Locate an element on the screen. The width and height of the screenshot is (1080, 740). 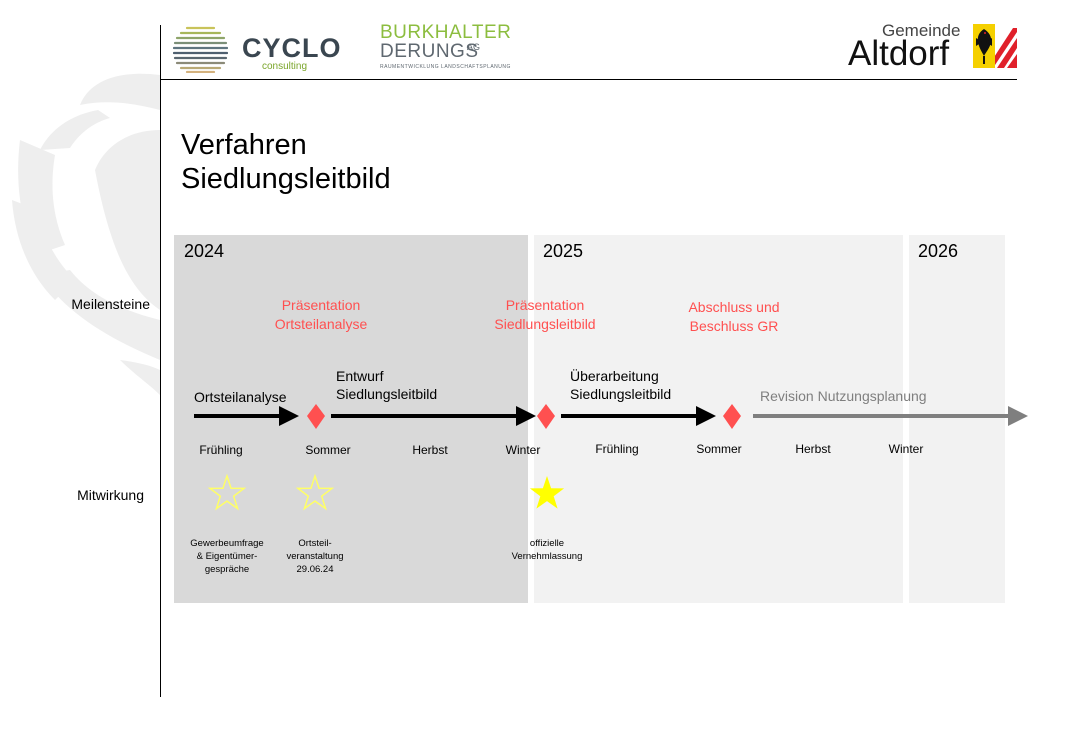
participation-star-filled is located at coordinates (547, 492).